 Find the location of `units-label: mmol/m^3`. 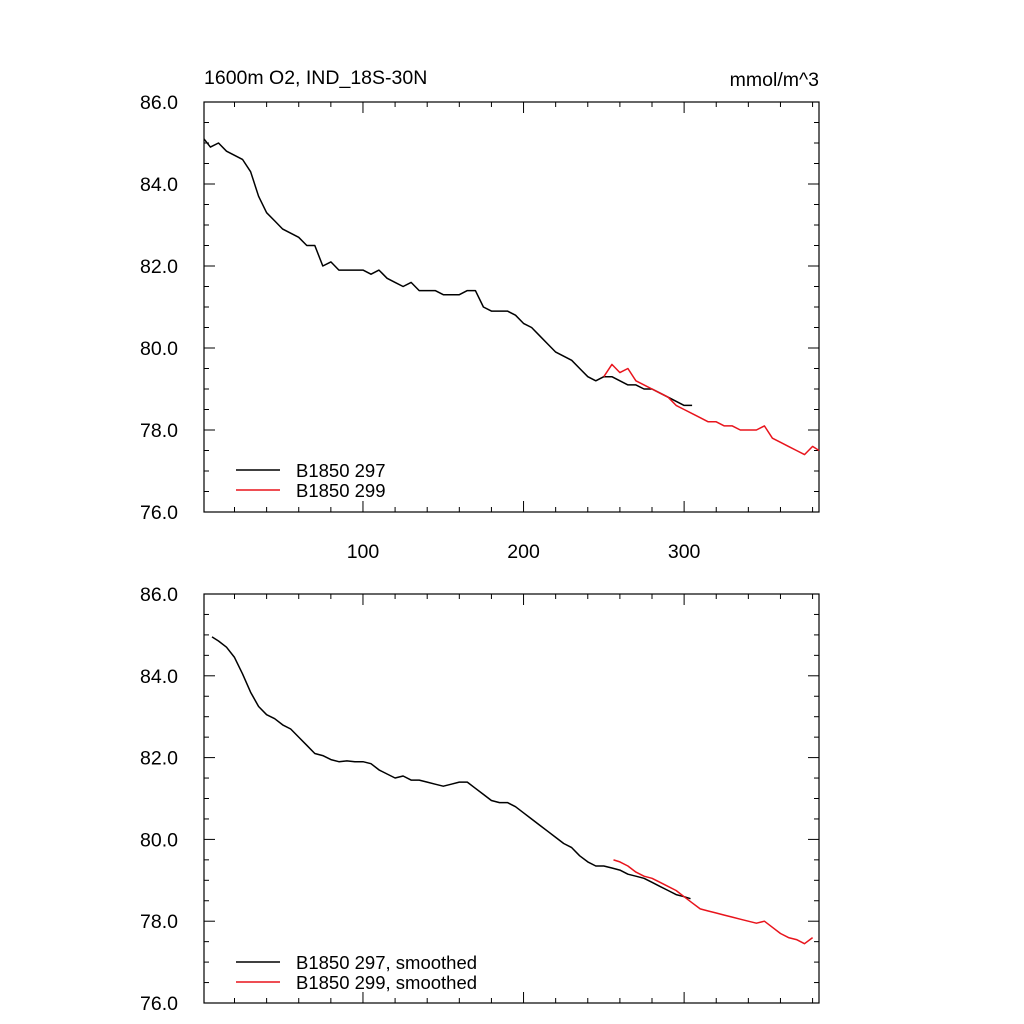

units-label: mmol/m^3 is located at coordinates (774, 80).